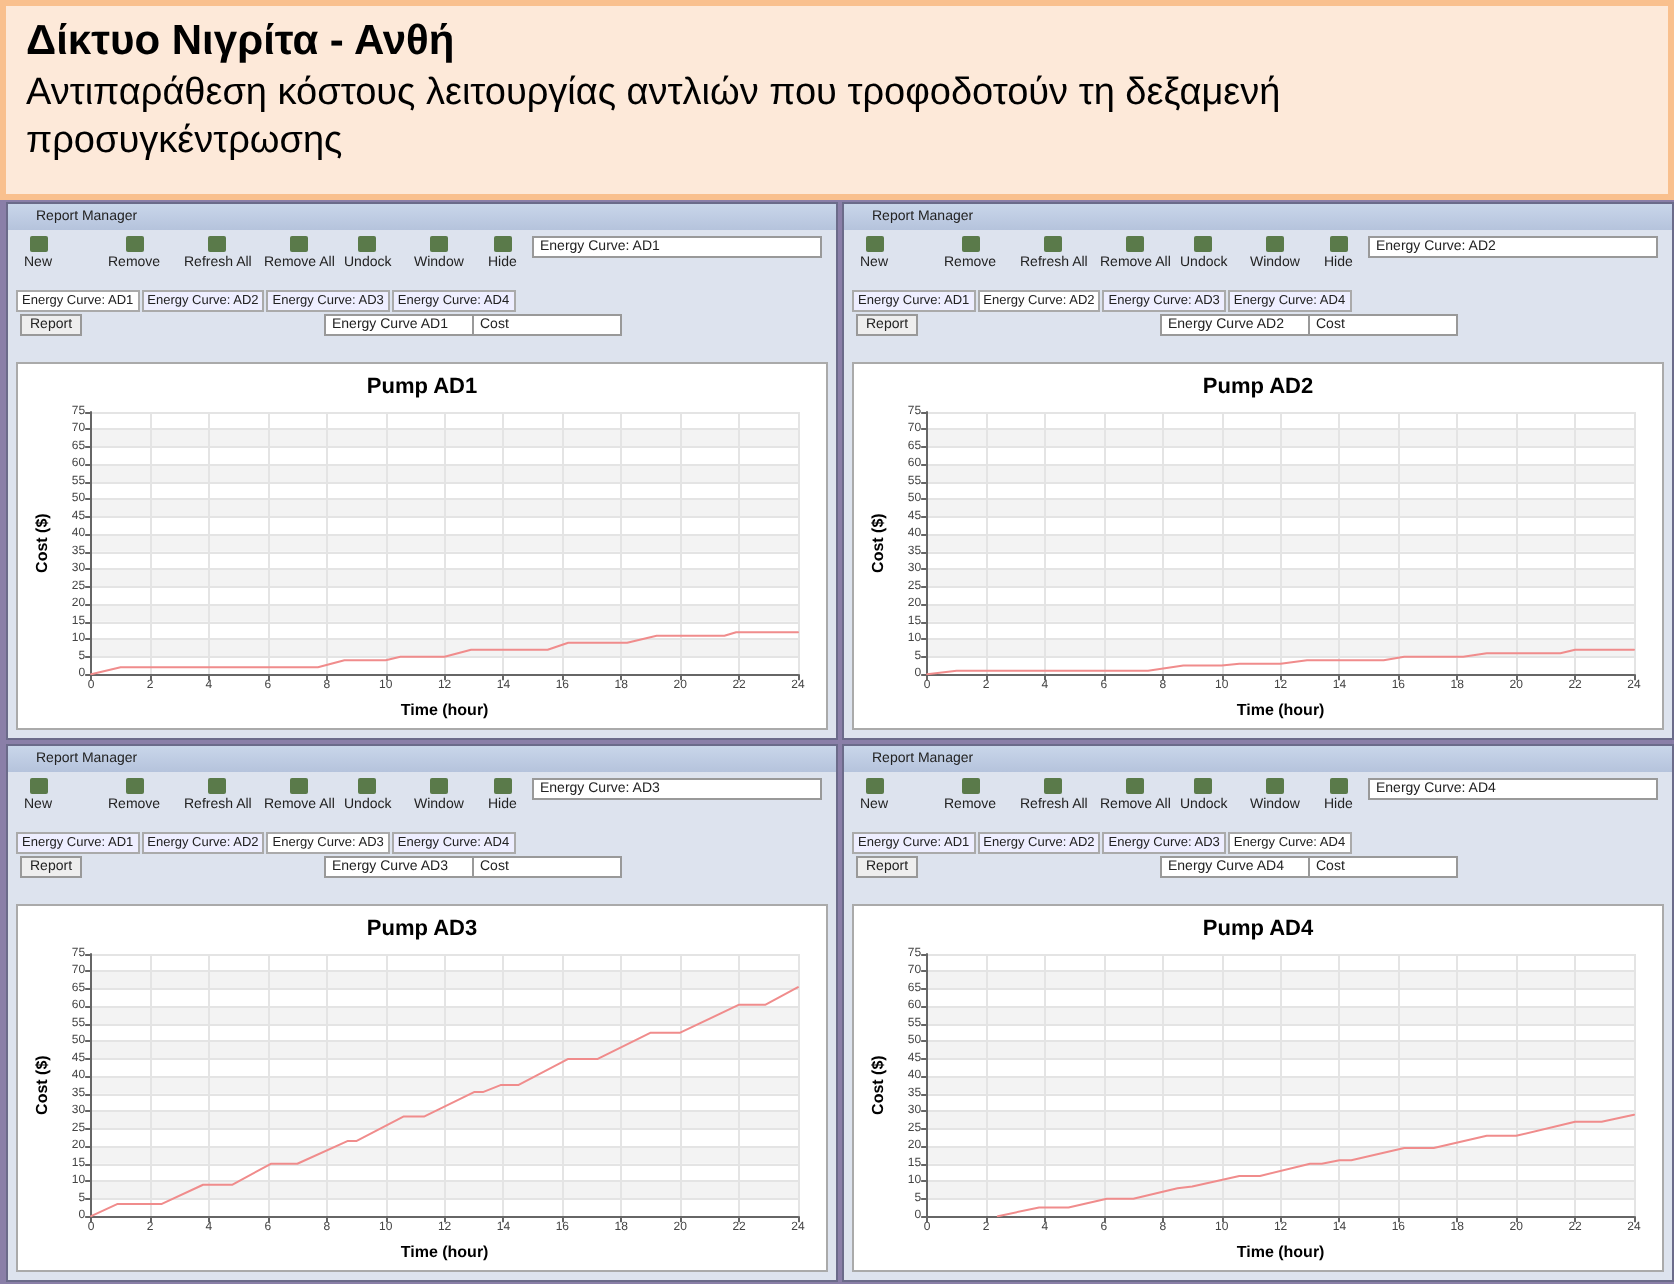 This screenshot has width=1674, height=1284. Describe the element at coordinates (241, 42) in the screenshot. I see `text: Δίκτυο Νιγρίτα - Ανθή` at that location.